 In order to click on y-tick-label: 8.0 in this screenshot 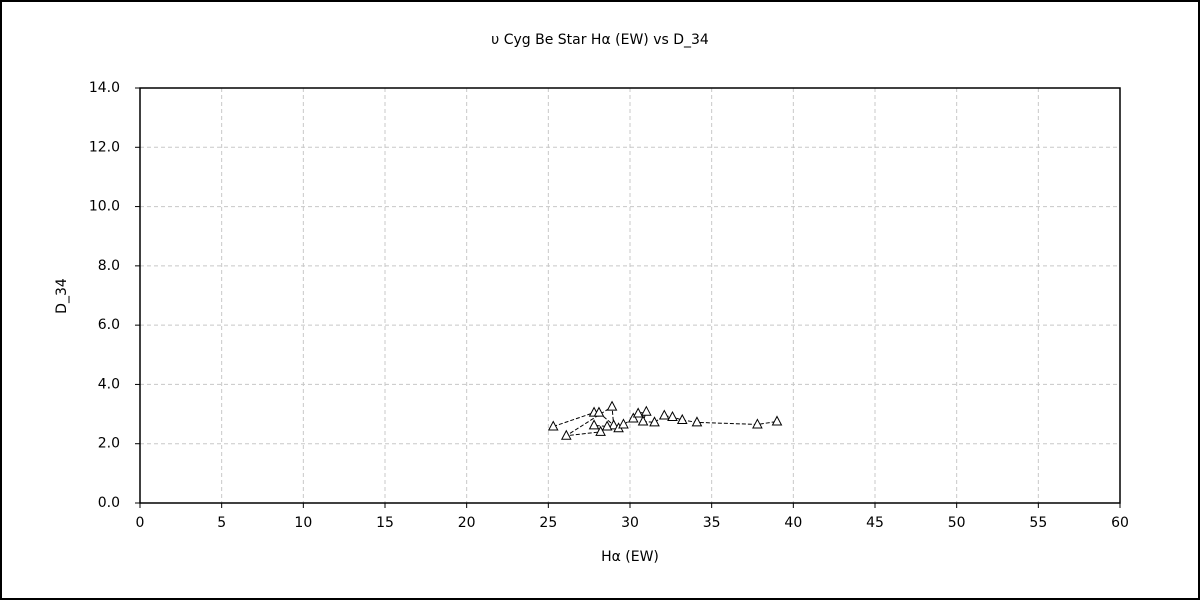, I will do `click(109, 266)`.